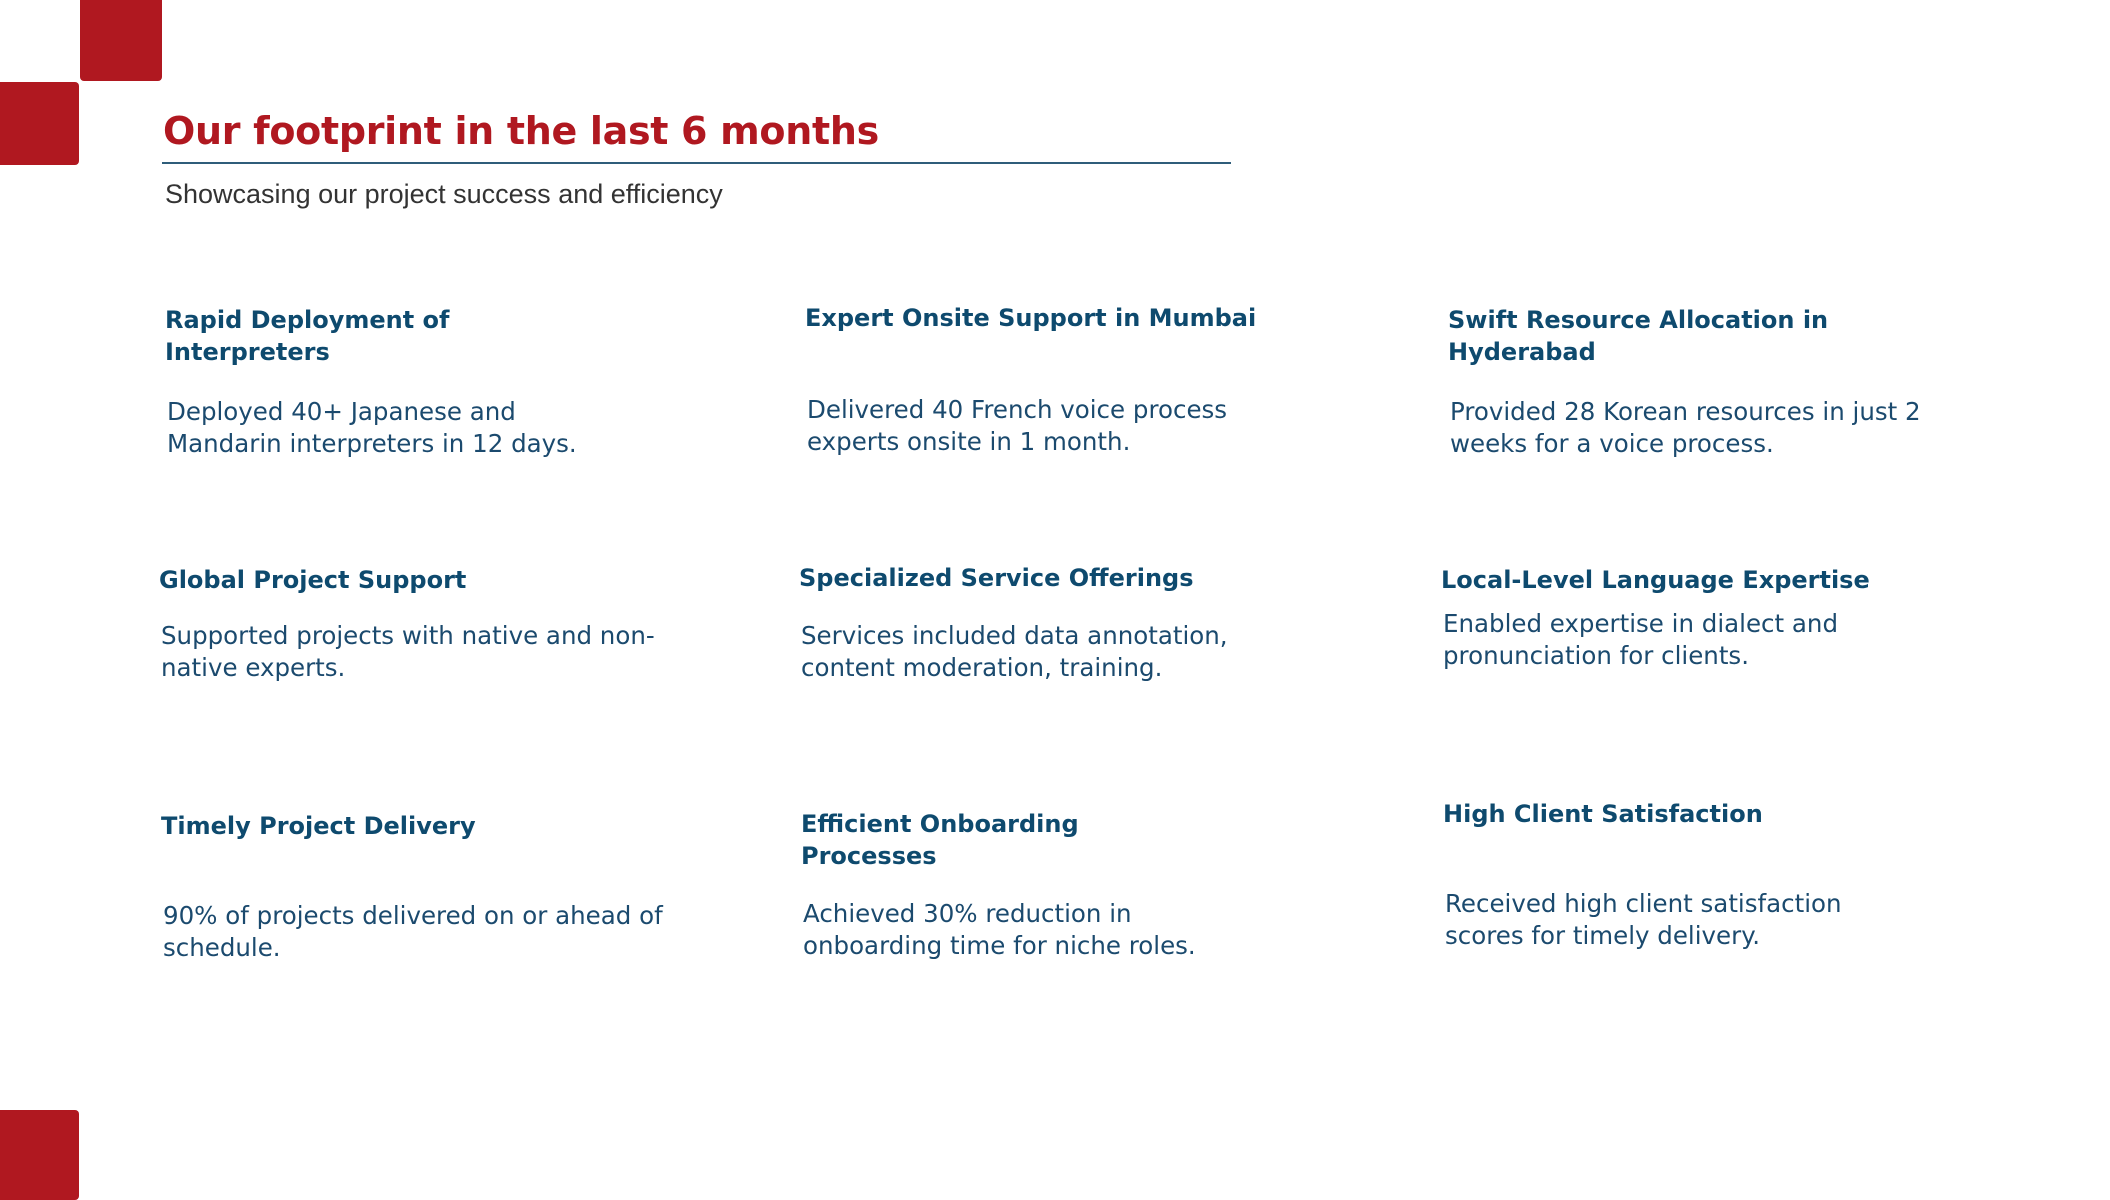  What do you see at coordinates (121, 40) in the screenshot?
I see `decorative-square-top` at bounding box center [121, 40].